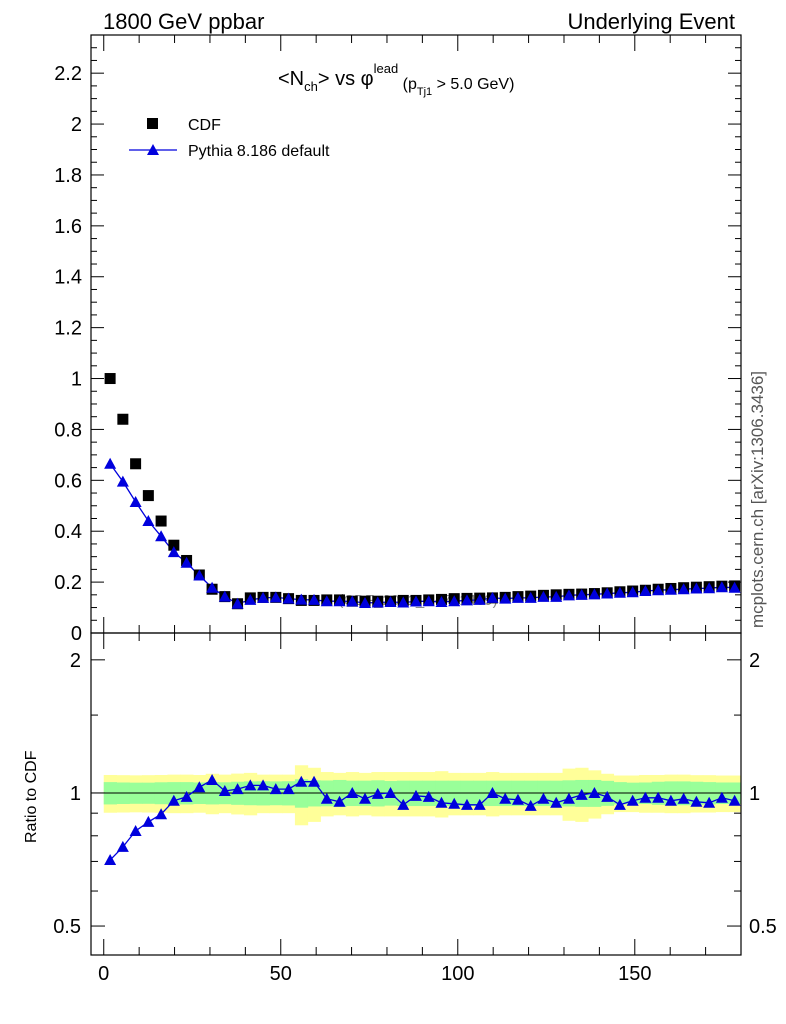 The image size is (786, 1024). What do you see at coordinates (152, 123) in the screenshot?
I see `legend-marker-cdf` at bounding box center [152, 123].